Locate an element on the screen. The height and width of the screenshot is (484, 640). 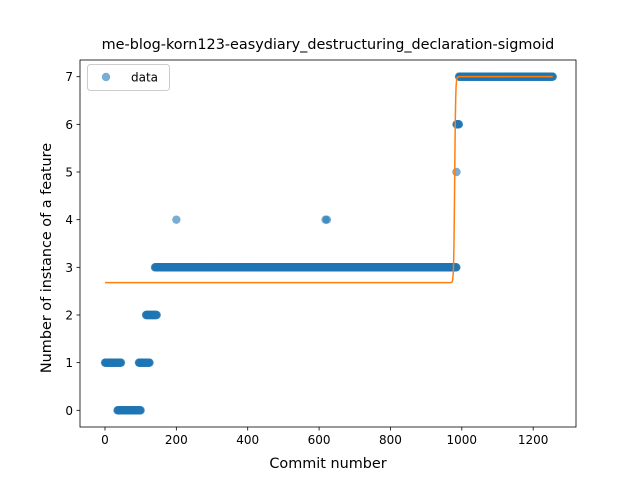
y-axis-label: Number of instance of a feature is located at coordinates (47, 258).